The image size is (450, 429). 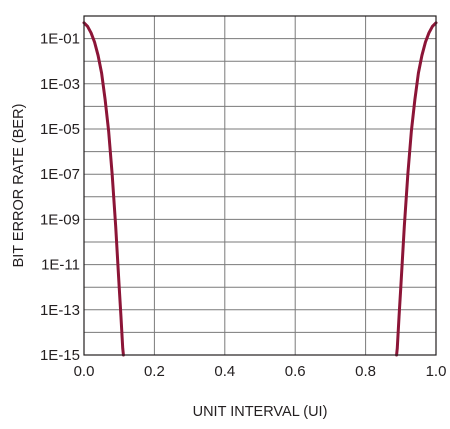 What do you see at coordinates (154, 371) in the screenshot?
I see `x-tick-label: 0.2` at bounding box center [154, 371].